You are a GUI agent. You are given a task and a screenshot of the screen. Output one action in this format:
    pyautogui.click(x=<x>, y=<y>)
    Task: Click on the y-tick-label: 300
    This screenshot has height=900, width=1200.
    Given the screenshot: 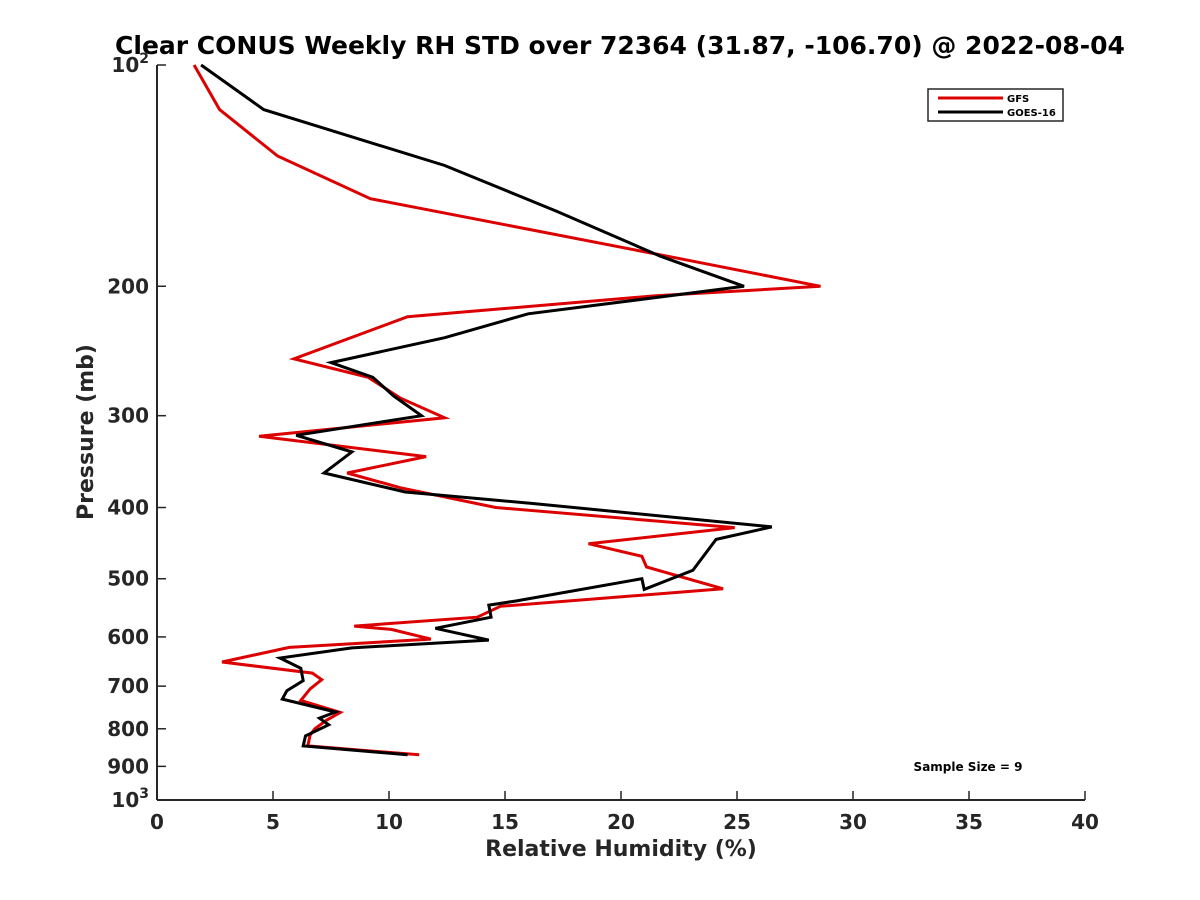 What is the action you would take?
    pyautogui.click(x=128, y=416)
    